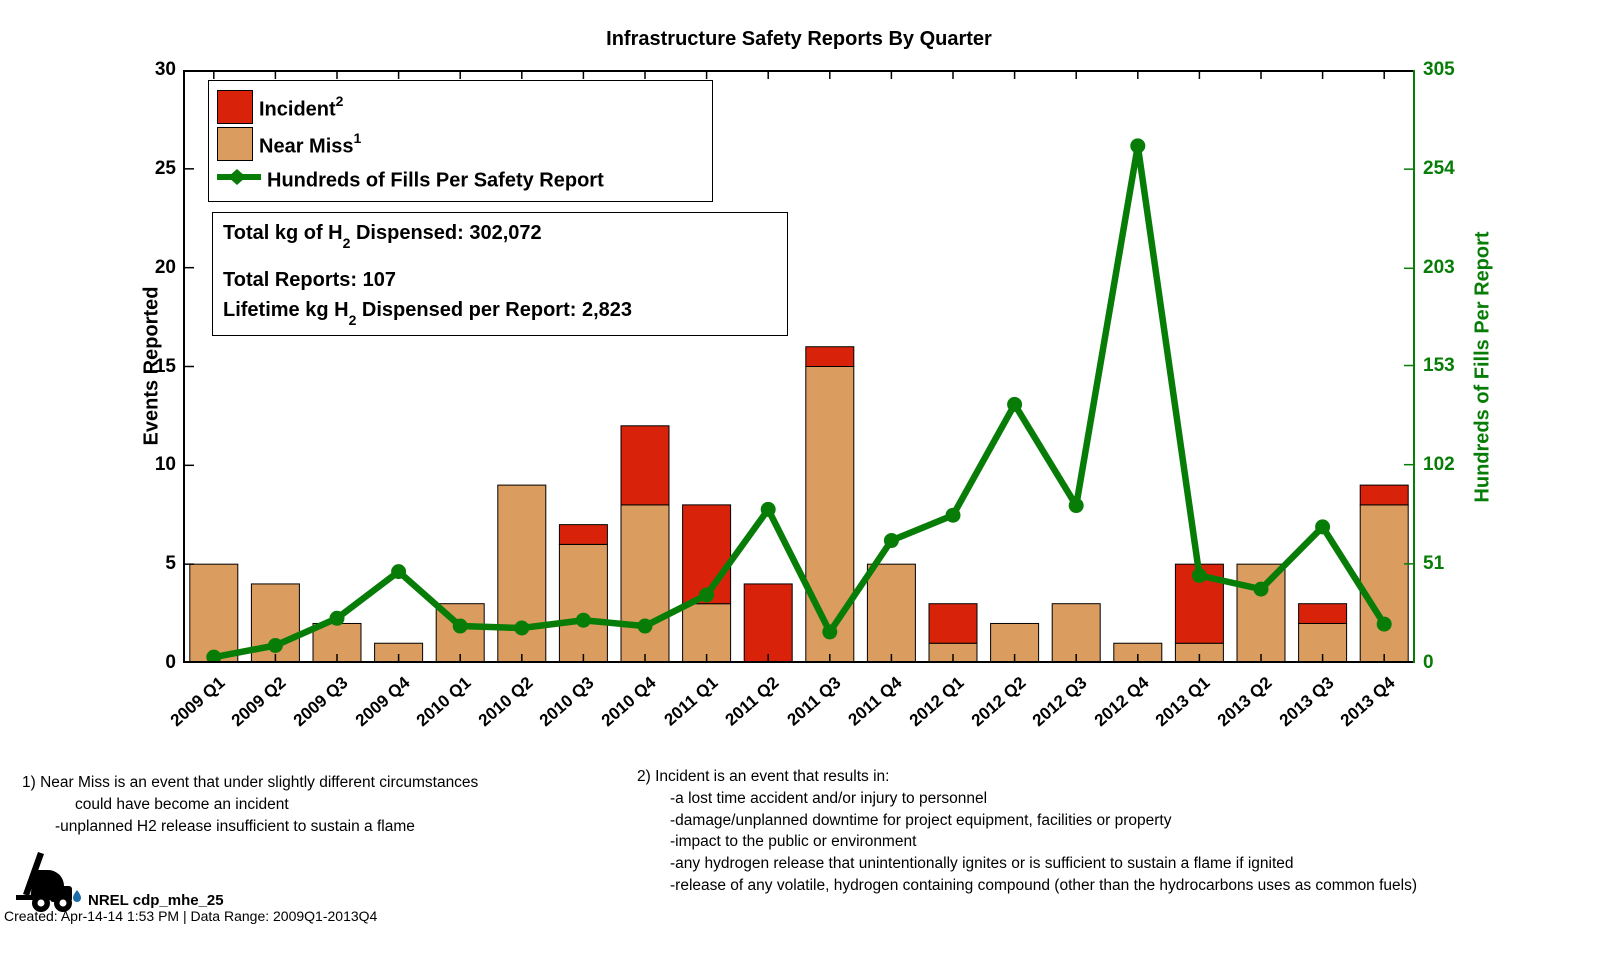 This screenshot has height=960, width=1599. I want to click on left-axis-tick-label: 30, so click(165, 69).